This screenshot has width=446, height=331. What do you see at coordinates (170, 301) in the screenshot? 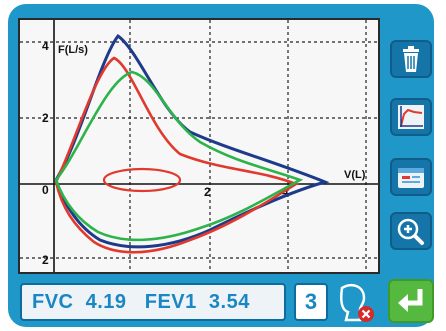
I see `fev1-label: FEV1` at bounding box center [170, 301].